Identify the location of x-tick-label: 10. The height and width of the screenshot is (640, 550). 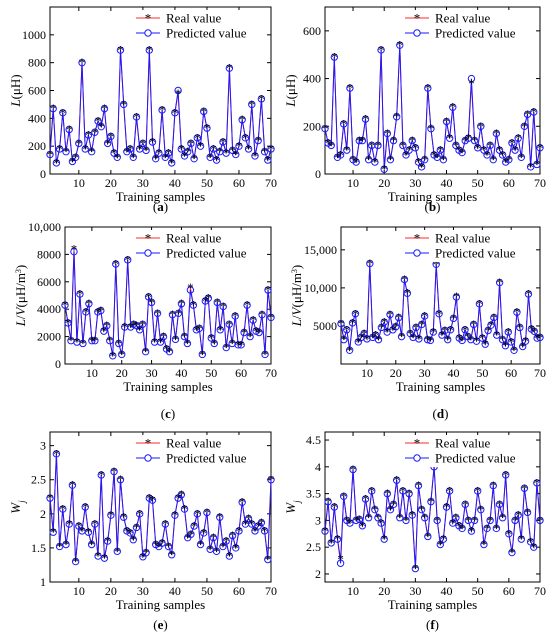
(92, 373).